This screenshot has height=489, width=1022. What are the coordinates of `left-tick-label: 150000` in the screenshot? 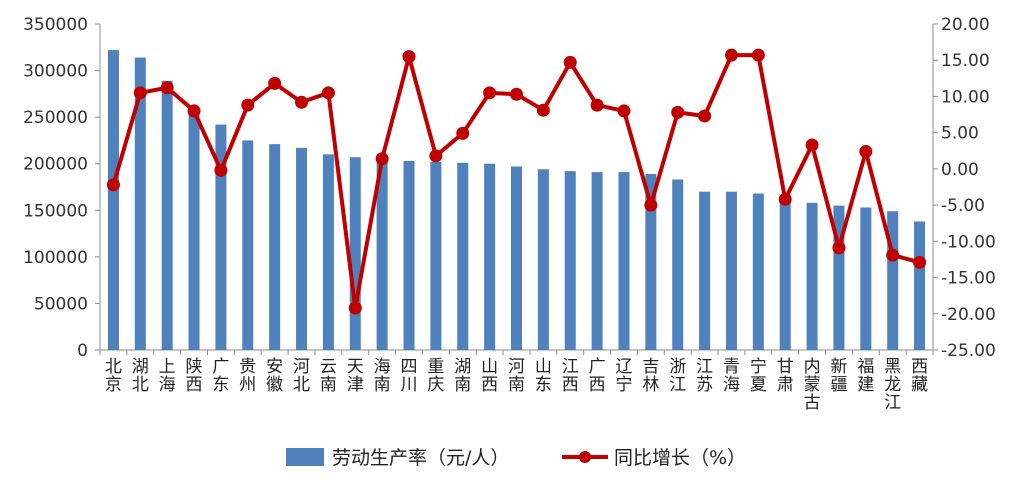 It's located at (55, 211).